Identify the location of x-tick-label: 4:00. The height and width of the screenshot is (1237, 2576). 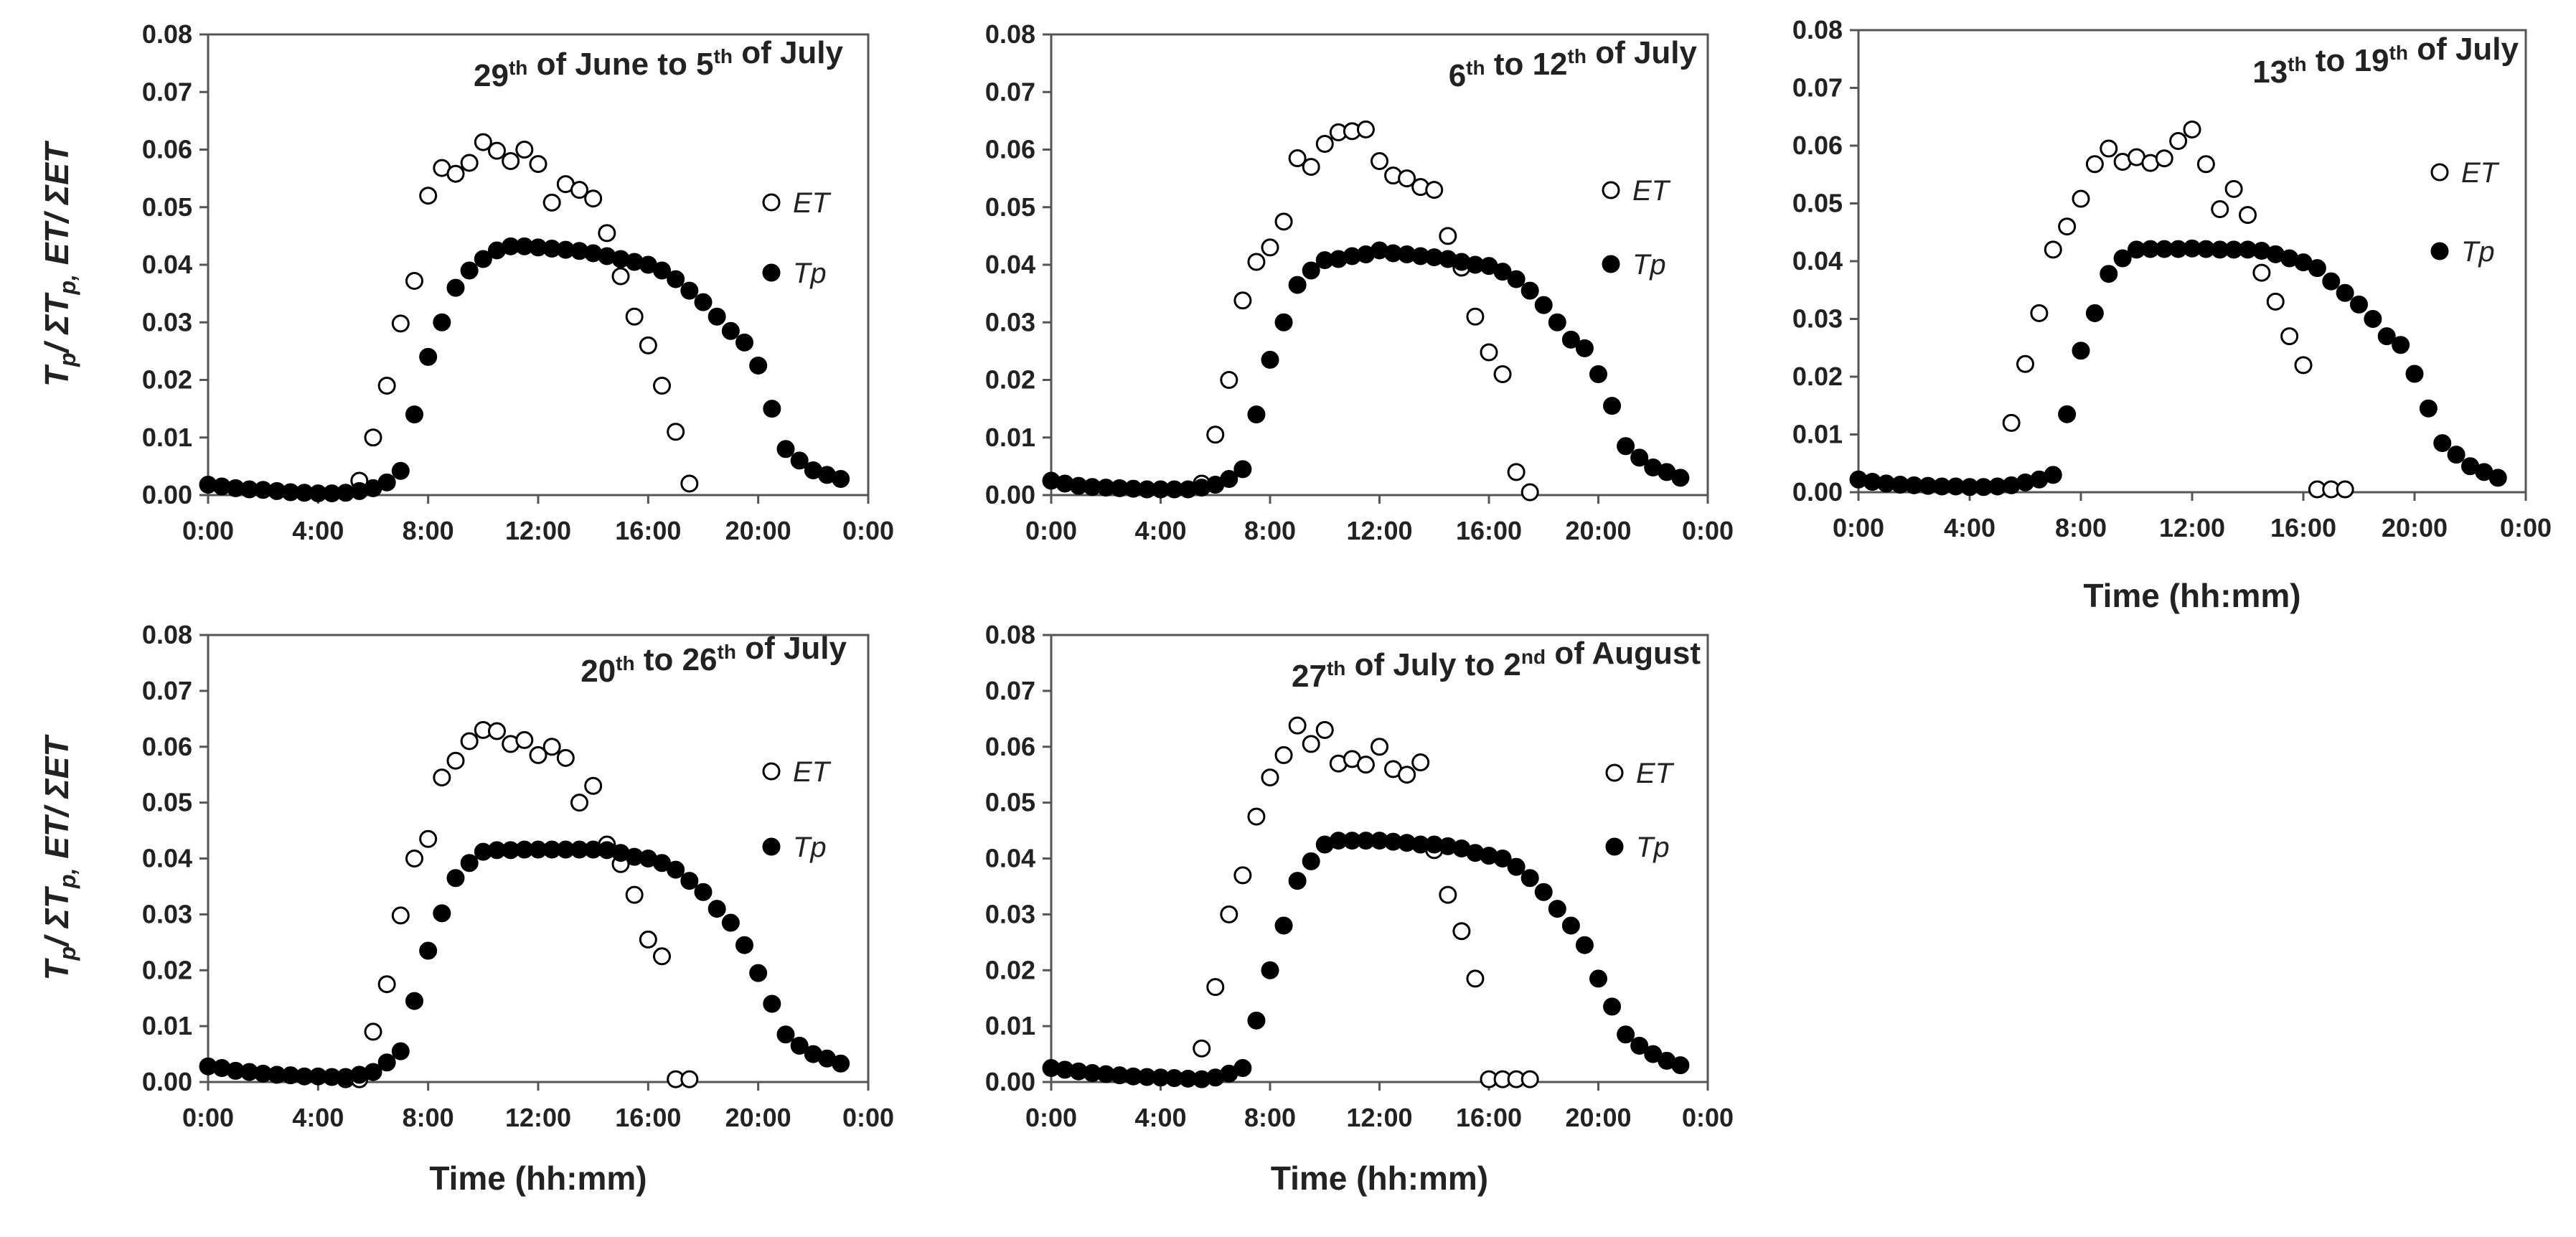
(1160, 530).